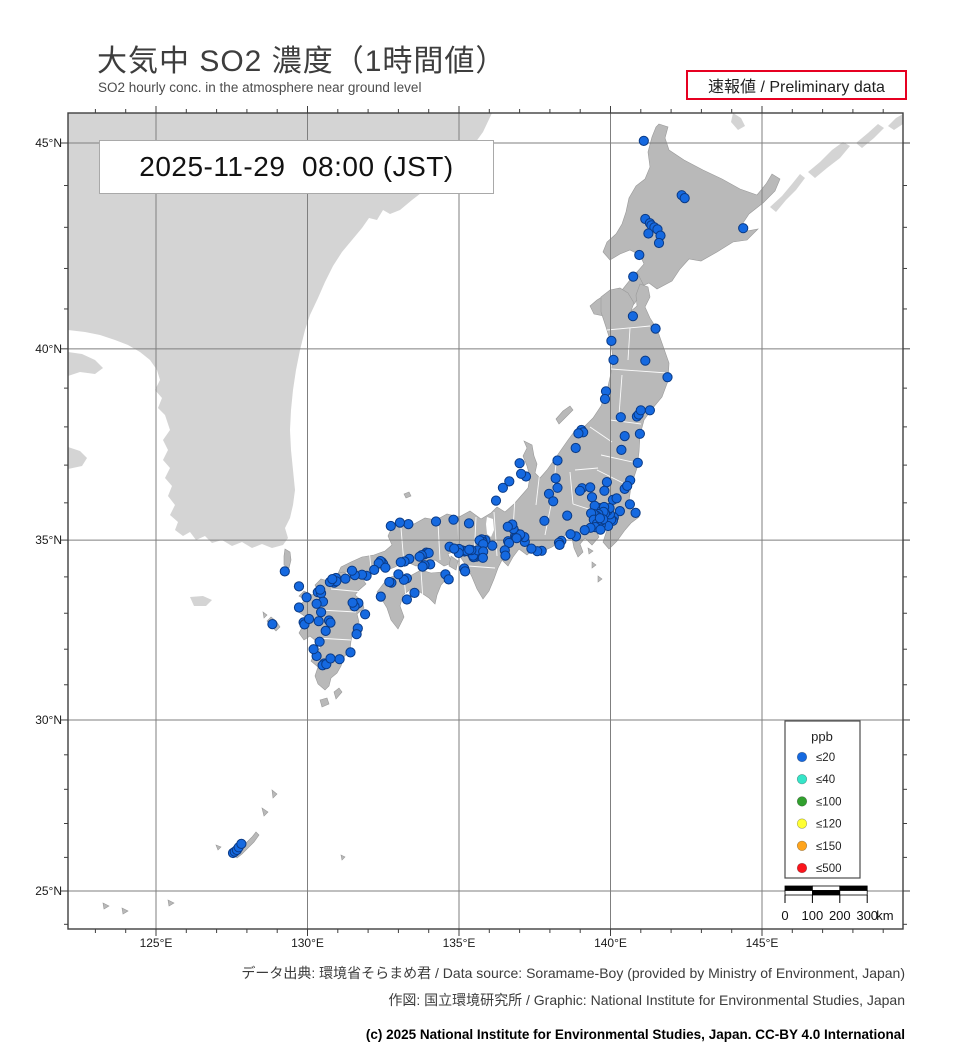 The height and width of the screenshot is (1060, 980). Describe the element at coordinates (762, 943) in the screenshot. I see `lon-axis-label: 145°E` at that location.